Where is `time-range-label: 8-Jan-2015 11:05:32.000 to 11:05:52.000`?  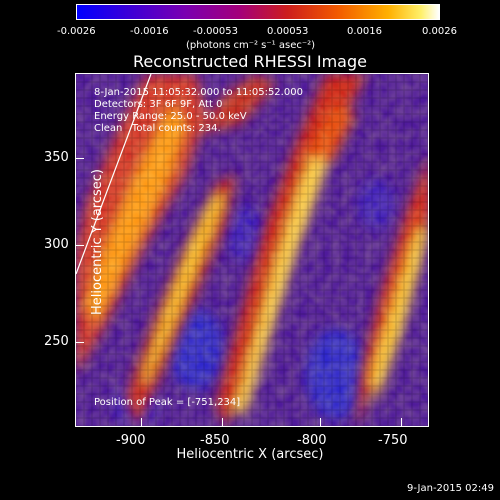
time-range-label: 8-Jan-2015 11:05:32.000 to 11:05:52.000 is located at coordinates (198, 92).